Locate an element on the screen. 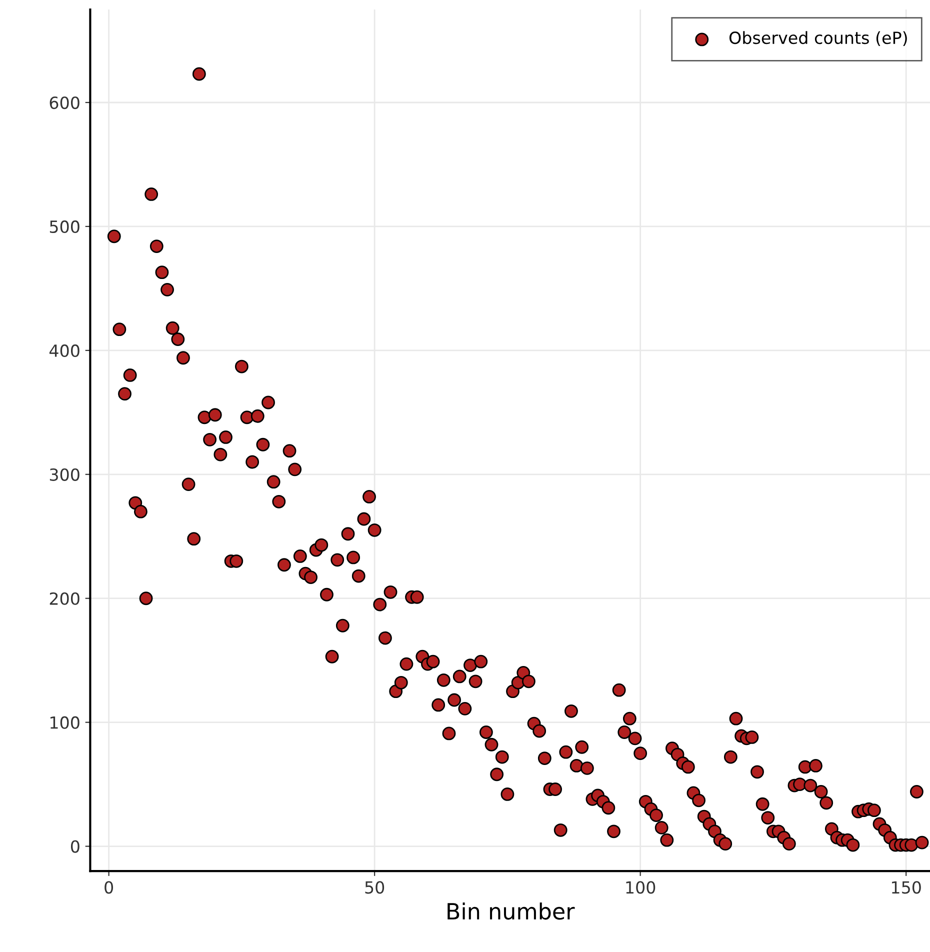  y-tick-label: 300 is located at coordinates (65, 474).